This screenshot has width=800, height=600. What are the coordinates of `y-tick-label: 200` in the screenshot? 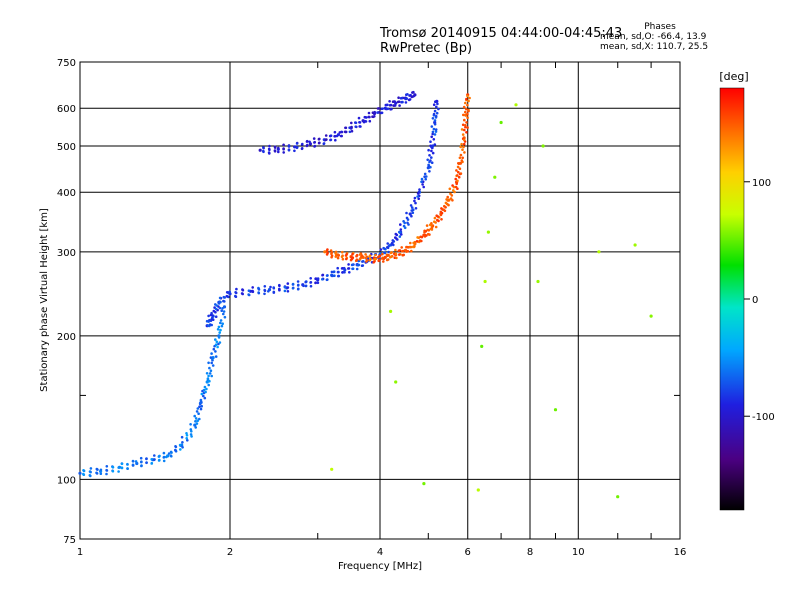 It's located at (66, 337).